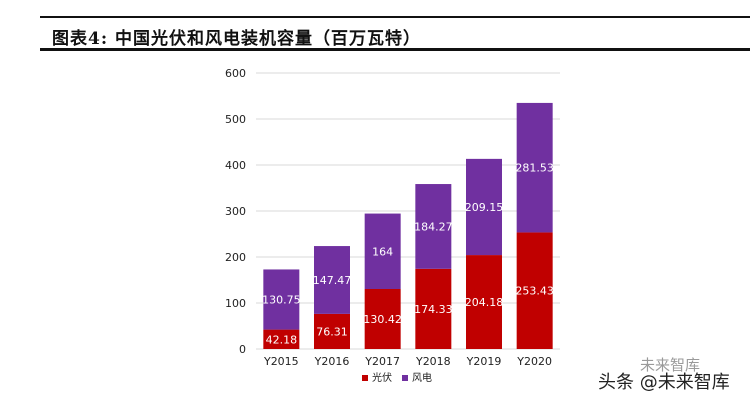 The image size is (750, 400). I want to click on data-label: 174.33, so click(433, 309).